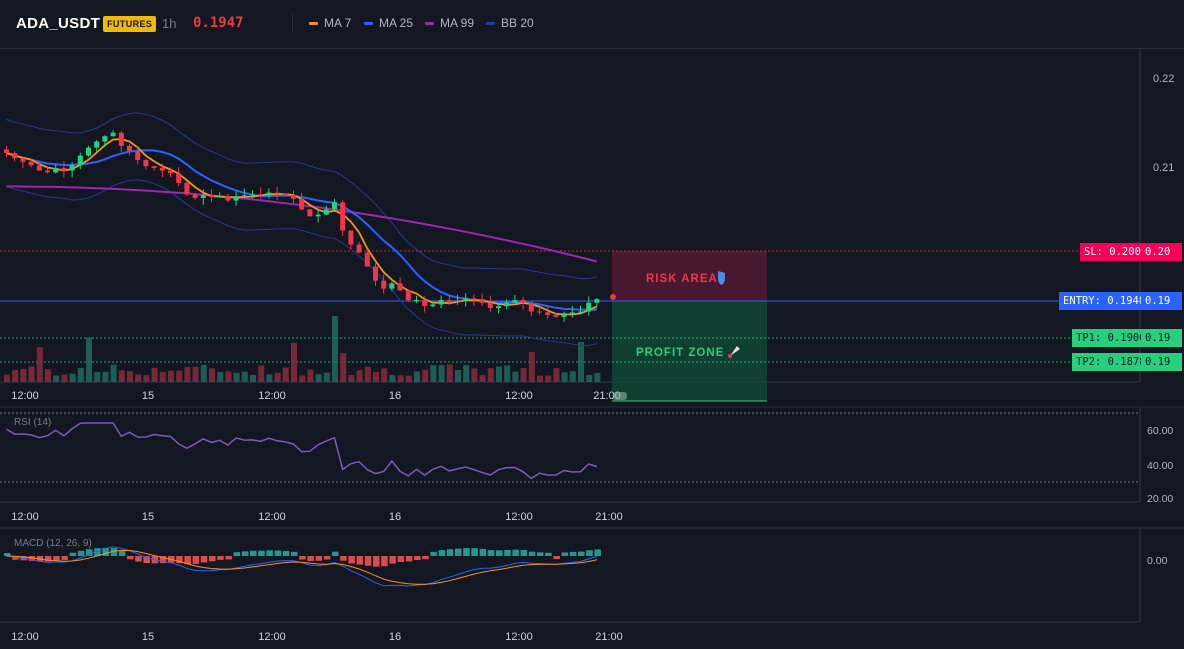 Image resolution: width=1184 pixels, height=649 pixels. What do you see at coordinates (53, 543) in the screenshot?
I see `macd-title: MACD (12, 26, 9)` at bounding box center [53, 543].